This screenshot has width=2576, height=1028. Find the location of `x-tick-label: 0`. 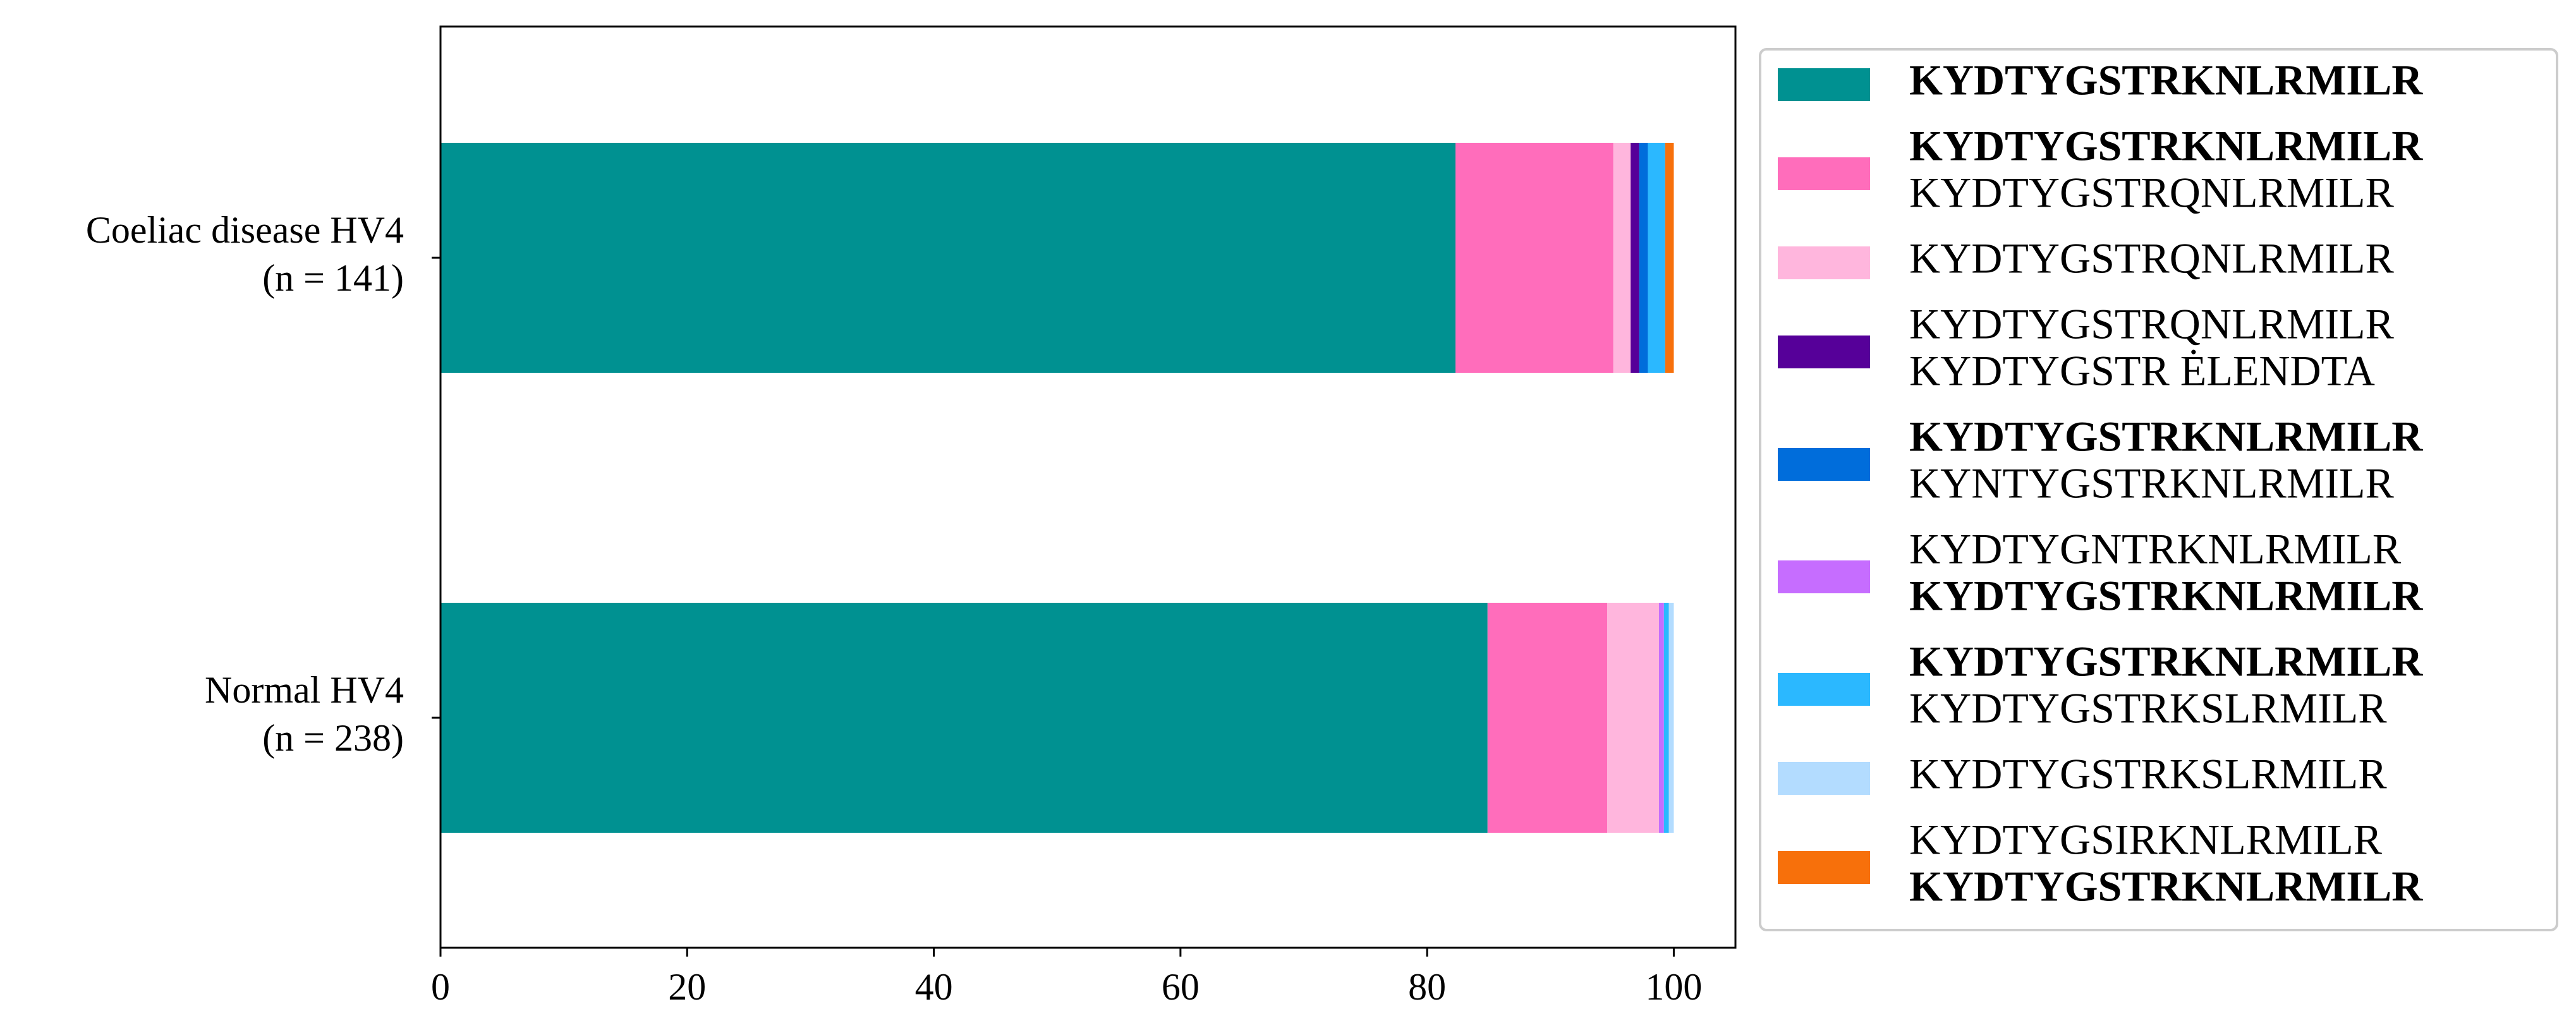

x-tick-label: 0 is located at coordinates (440, 987).